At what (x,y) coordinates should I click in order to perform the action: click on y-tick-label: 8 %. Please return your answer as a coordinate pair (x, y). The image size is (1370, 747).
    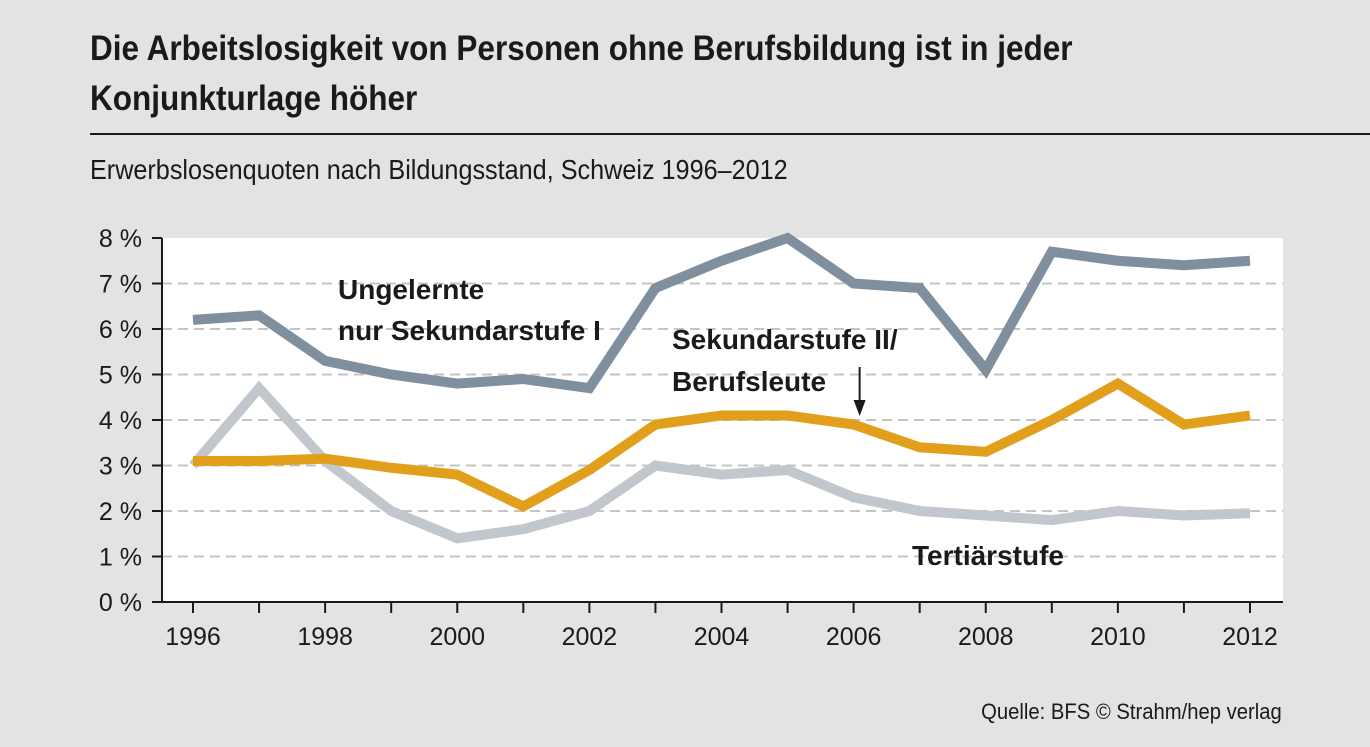
    Looking at the image, I should click on (120, 239).